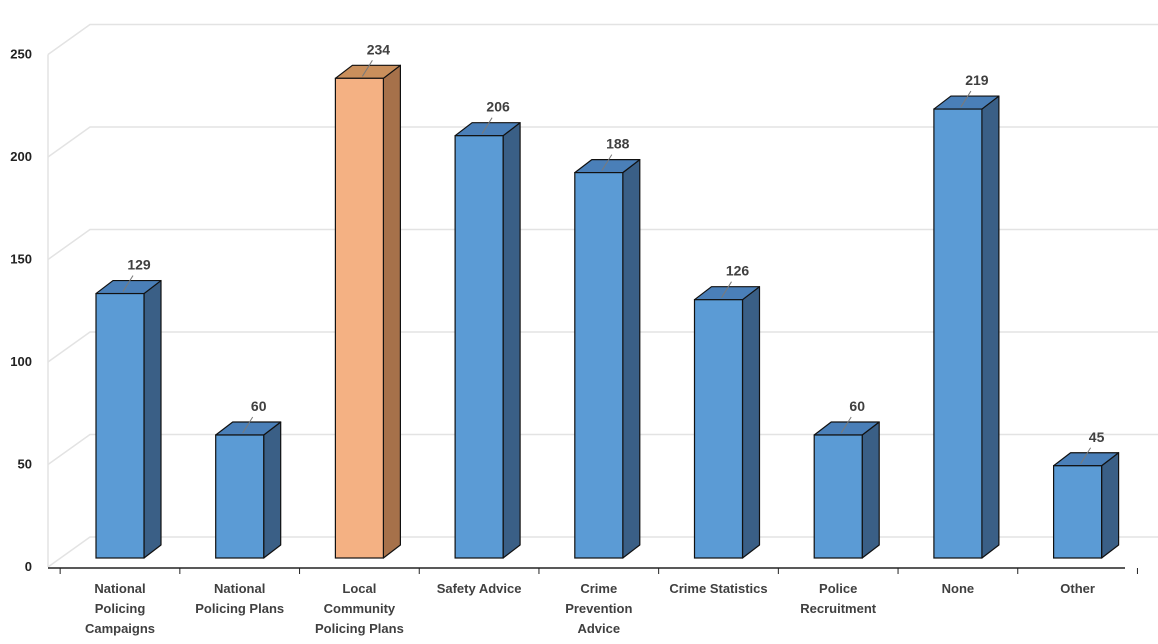 The image size is (1158, 644). Describe the element at coordinates (120, 608) in the screenshot. I see `x-category-label: National Policing Campaigns` at that location.